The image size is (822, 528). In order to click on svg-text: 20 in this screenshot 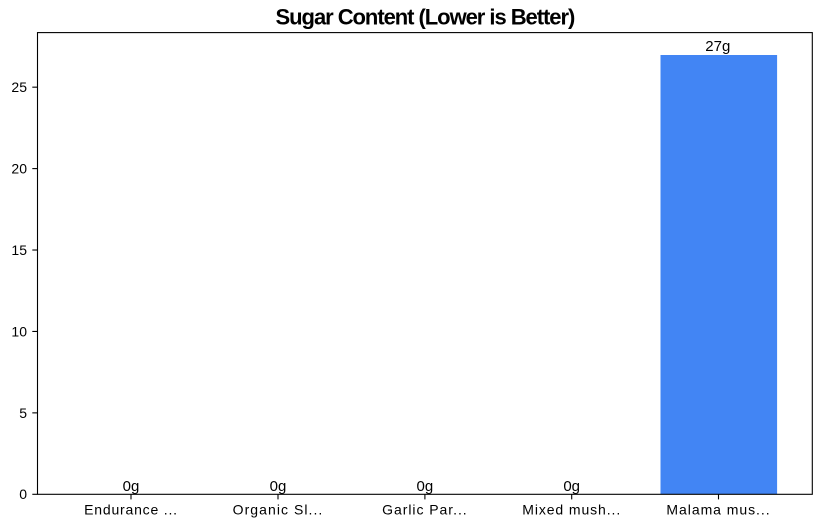, I will do `click(19, 169)`.